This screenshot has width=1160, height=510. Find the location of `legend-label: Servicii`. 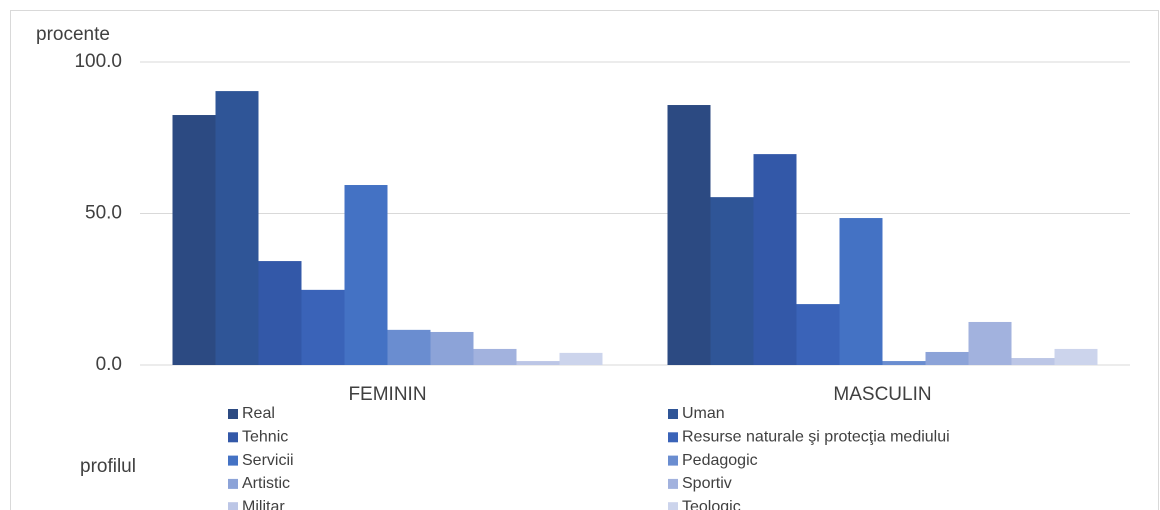

legend-label: Servicii is located at coordinates (268, 460).